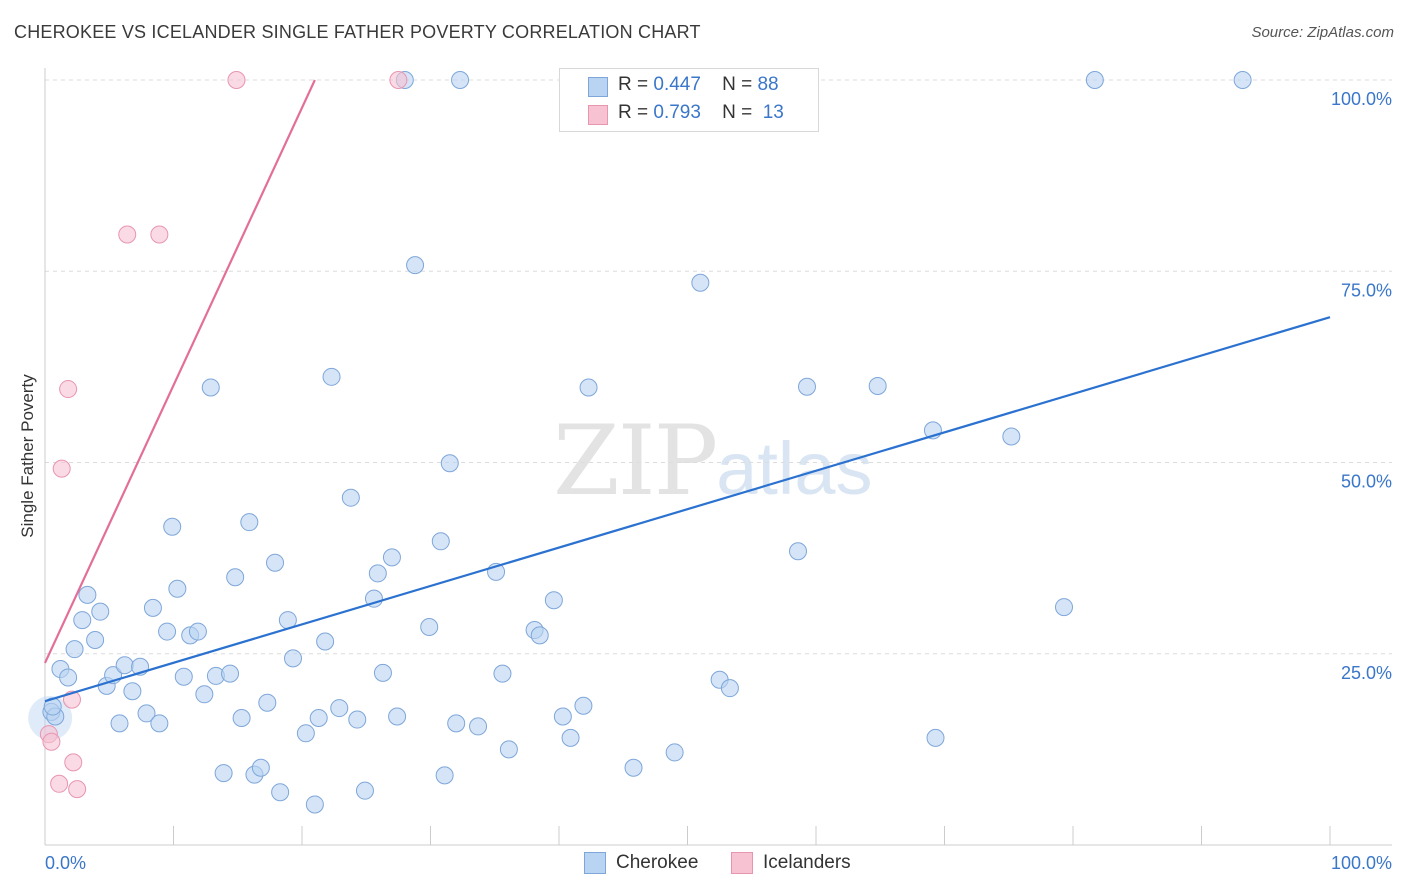 The image size is (1406, 892). I want to click on legend-r-value-cherokee: 0.447, so click(677, 84).